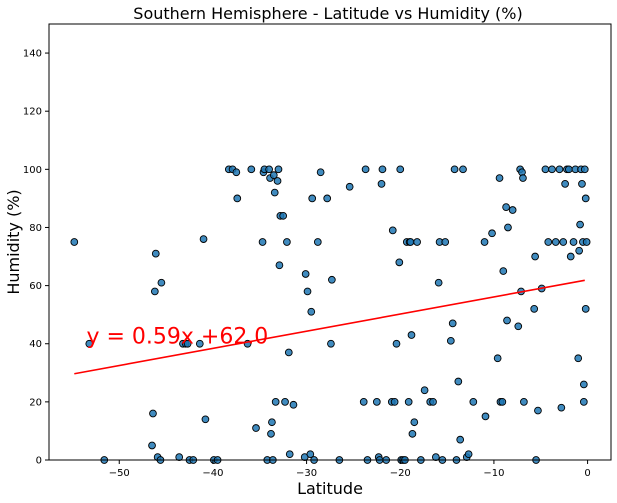 Image resolution: width=617 pixels, height=503 pixels. What do you see at coordinates (177, 337) in the screenshot?
I see `regression-equation: y = 0.59x +62.0` at bounding box center [177, 337].